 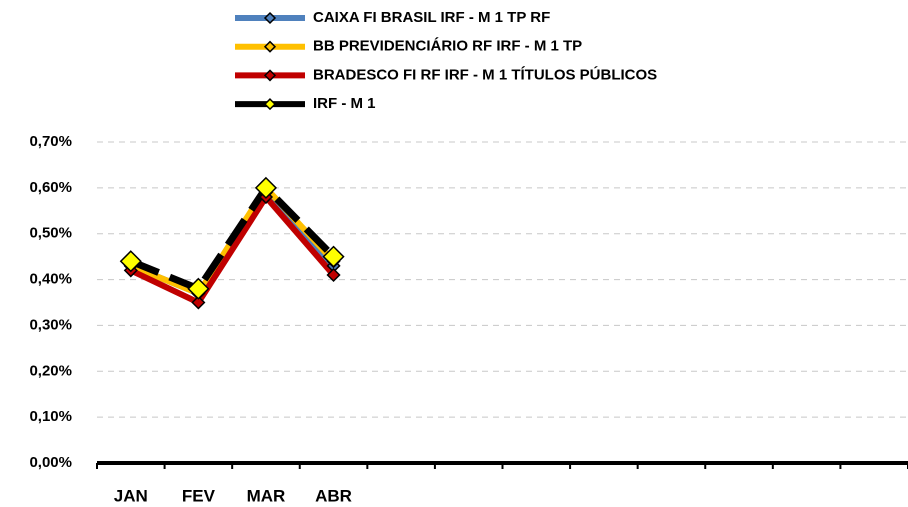 What do you see at coordinates (431, 17) in the screenshot?
I see `legend-label: CAIXA FI BRASIL IRF - M 1 TP RF` at bounding box center [431, 17].